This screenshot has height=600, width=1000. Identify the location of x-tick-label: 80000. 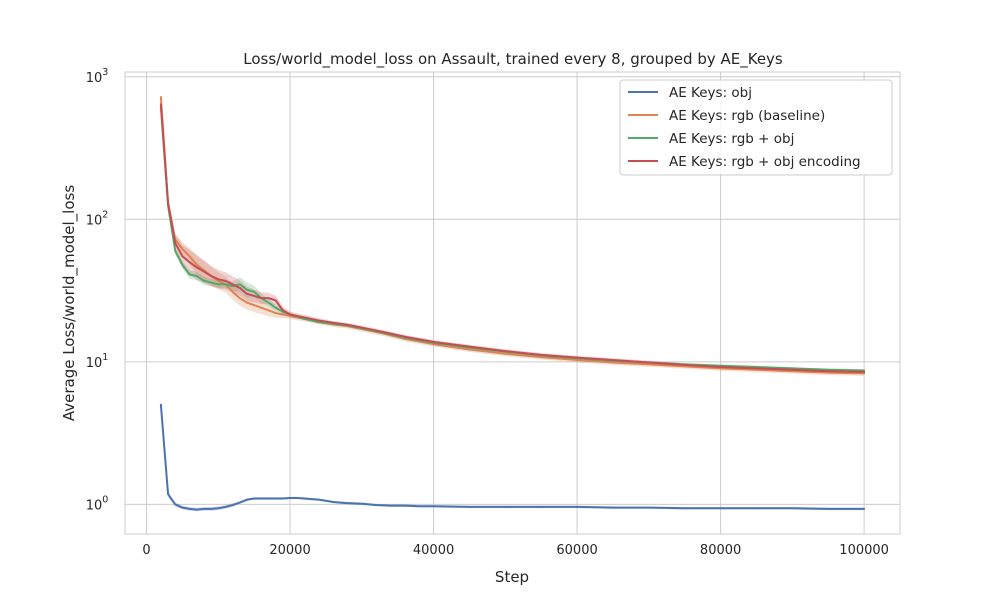
(720, 550).